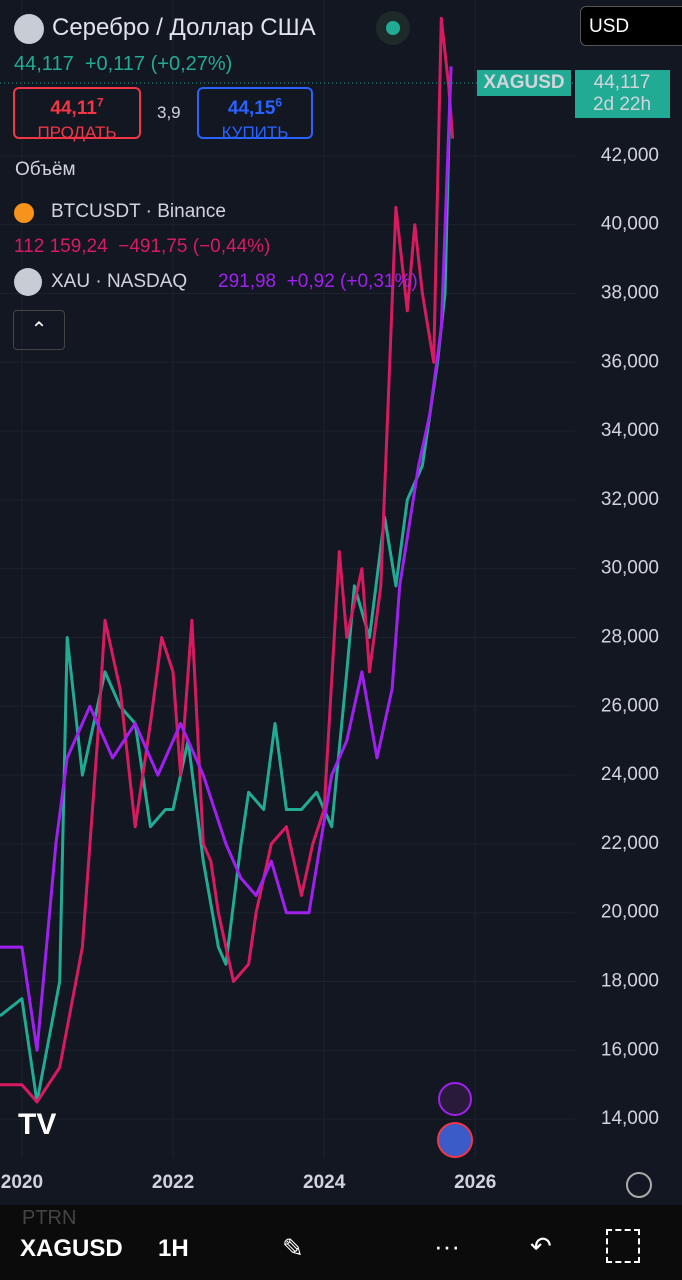 This screenshot has width=682, height=1280. I want to click on y-tick-label: 28,000, so click(630, 637).